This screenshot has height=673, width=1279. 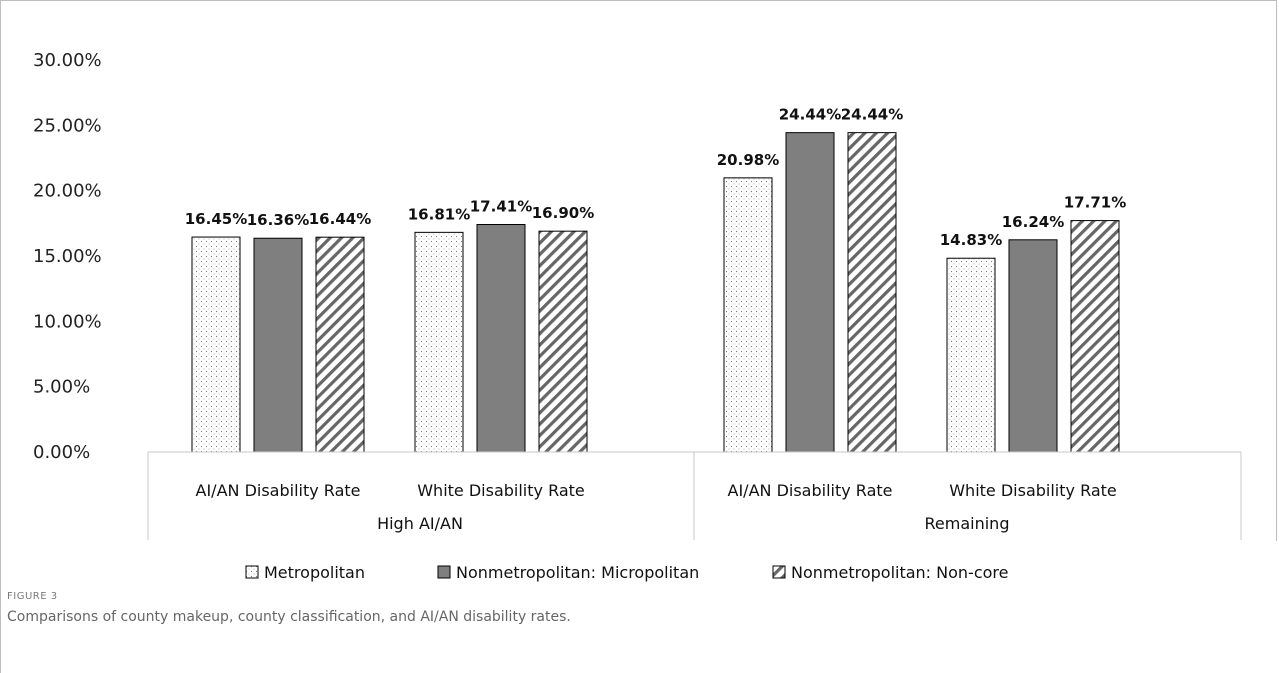 What do you see at coordinates (61, 452) in the screenshot?
I see `y-tick-label: 0.00%` at bounding box center [61, 452].